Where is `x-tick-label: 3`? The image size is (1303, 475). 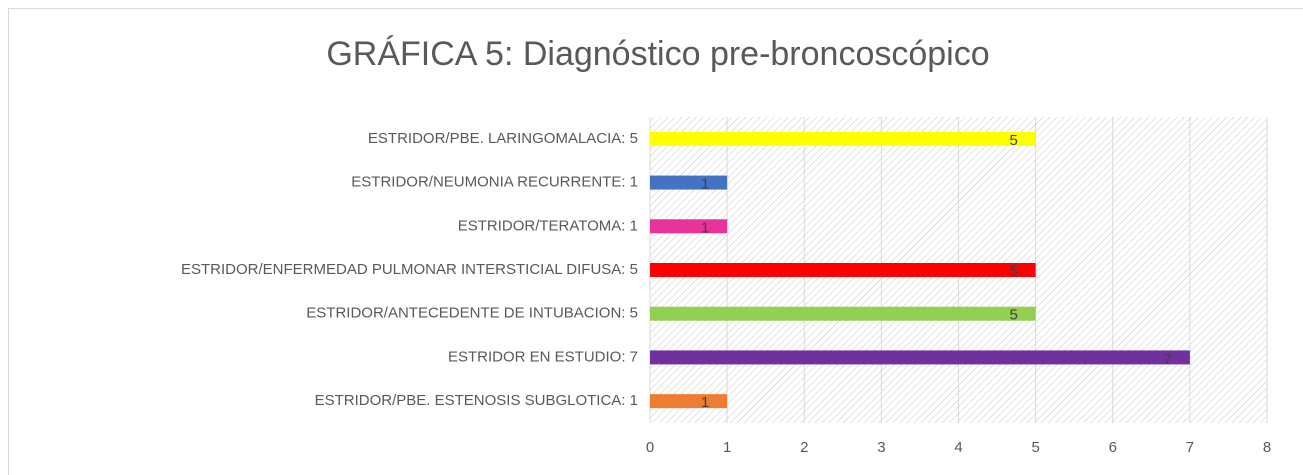
x-tick-label: 3 is located at coordinates (881, 447).